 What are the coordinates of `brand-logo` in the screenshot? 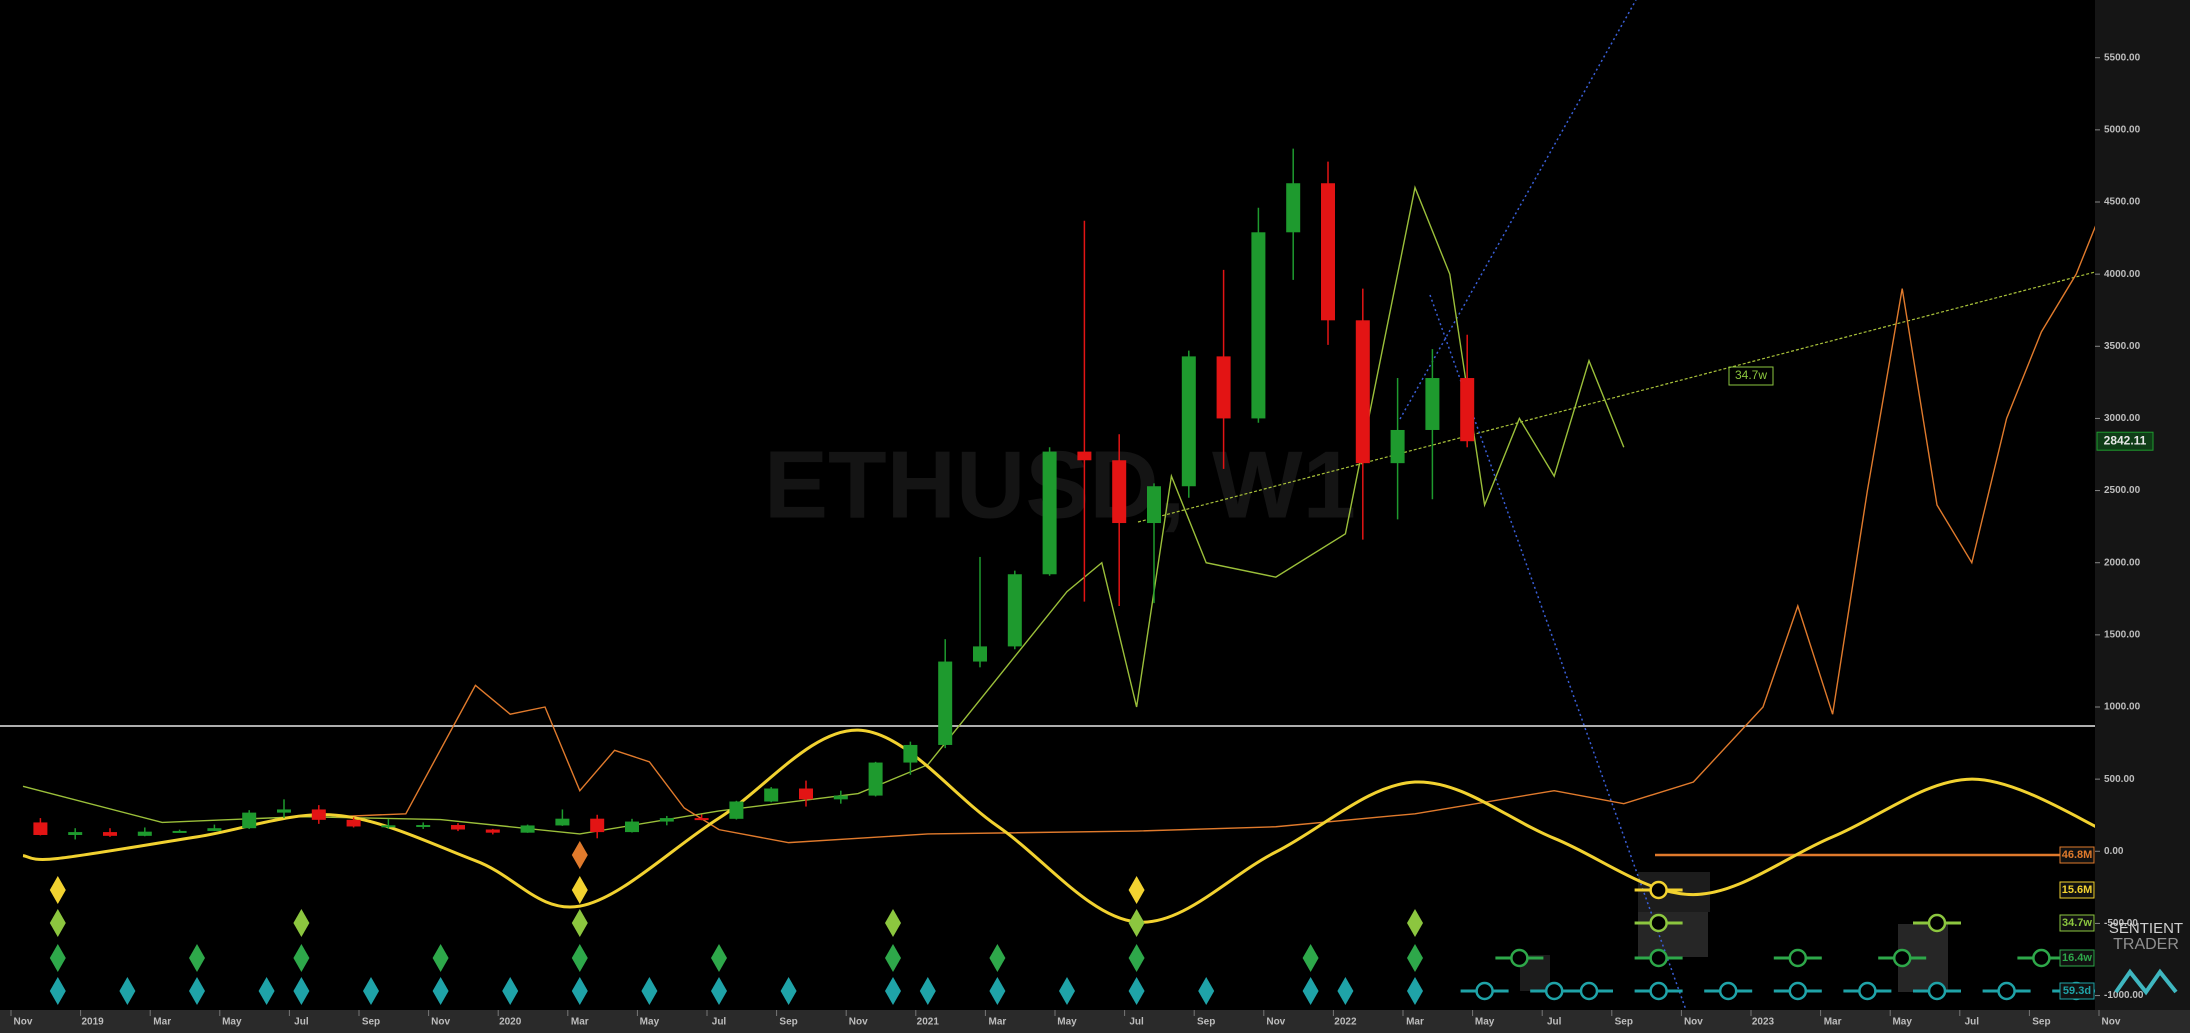 It's located at (2146, 982).